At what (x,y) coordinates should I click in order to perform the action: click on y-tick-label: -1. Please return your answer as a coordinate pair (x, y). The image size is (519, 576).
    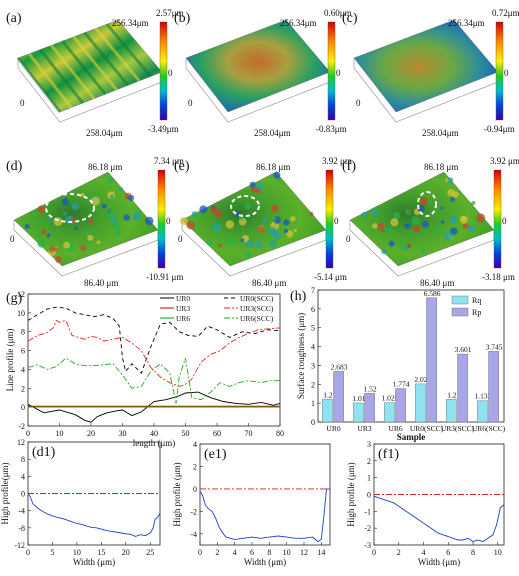
    Looking at the image, I should click on (367, 511).